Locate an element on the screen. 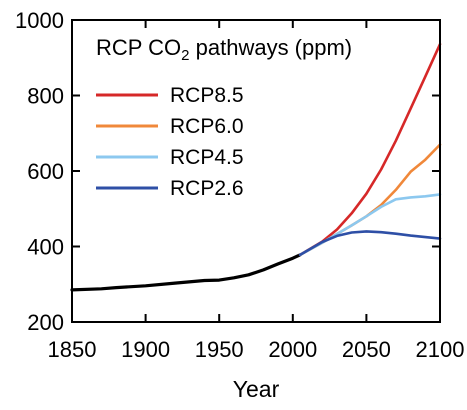 The height and width of the screenshot is (410, 467). x-tick-label: 1900 is located at coordinates (145, 349).